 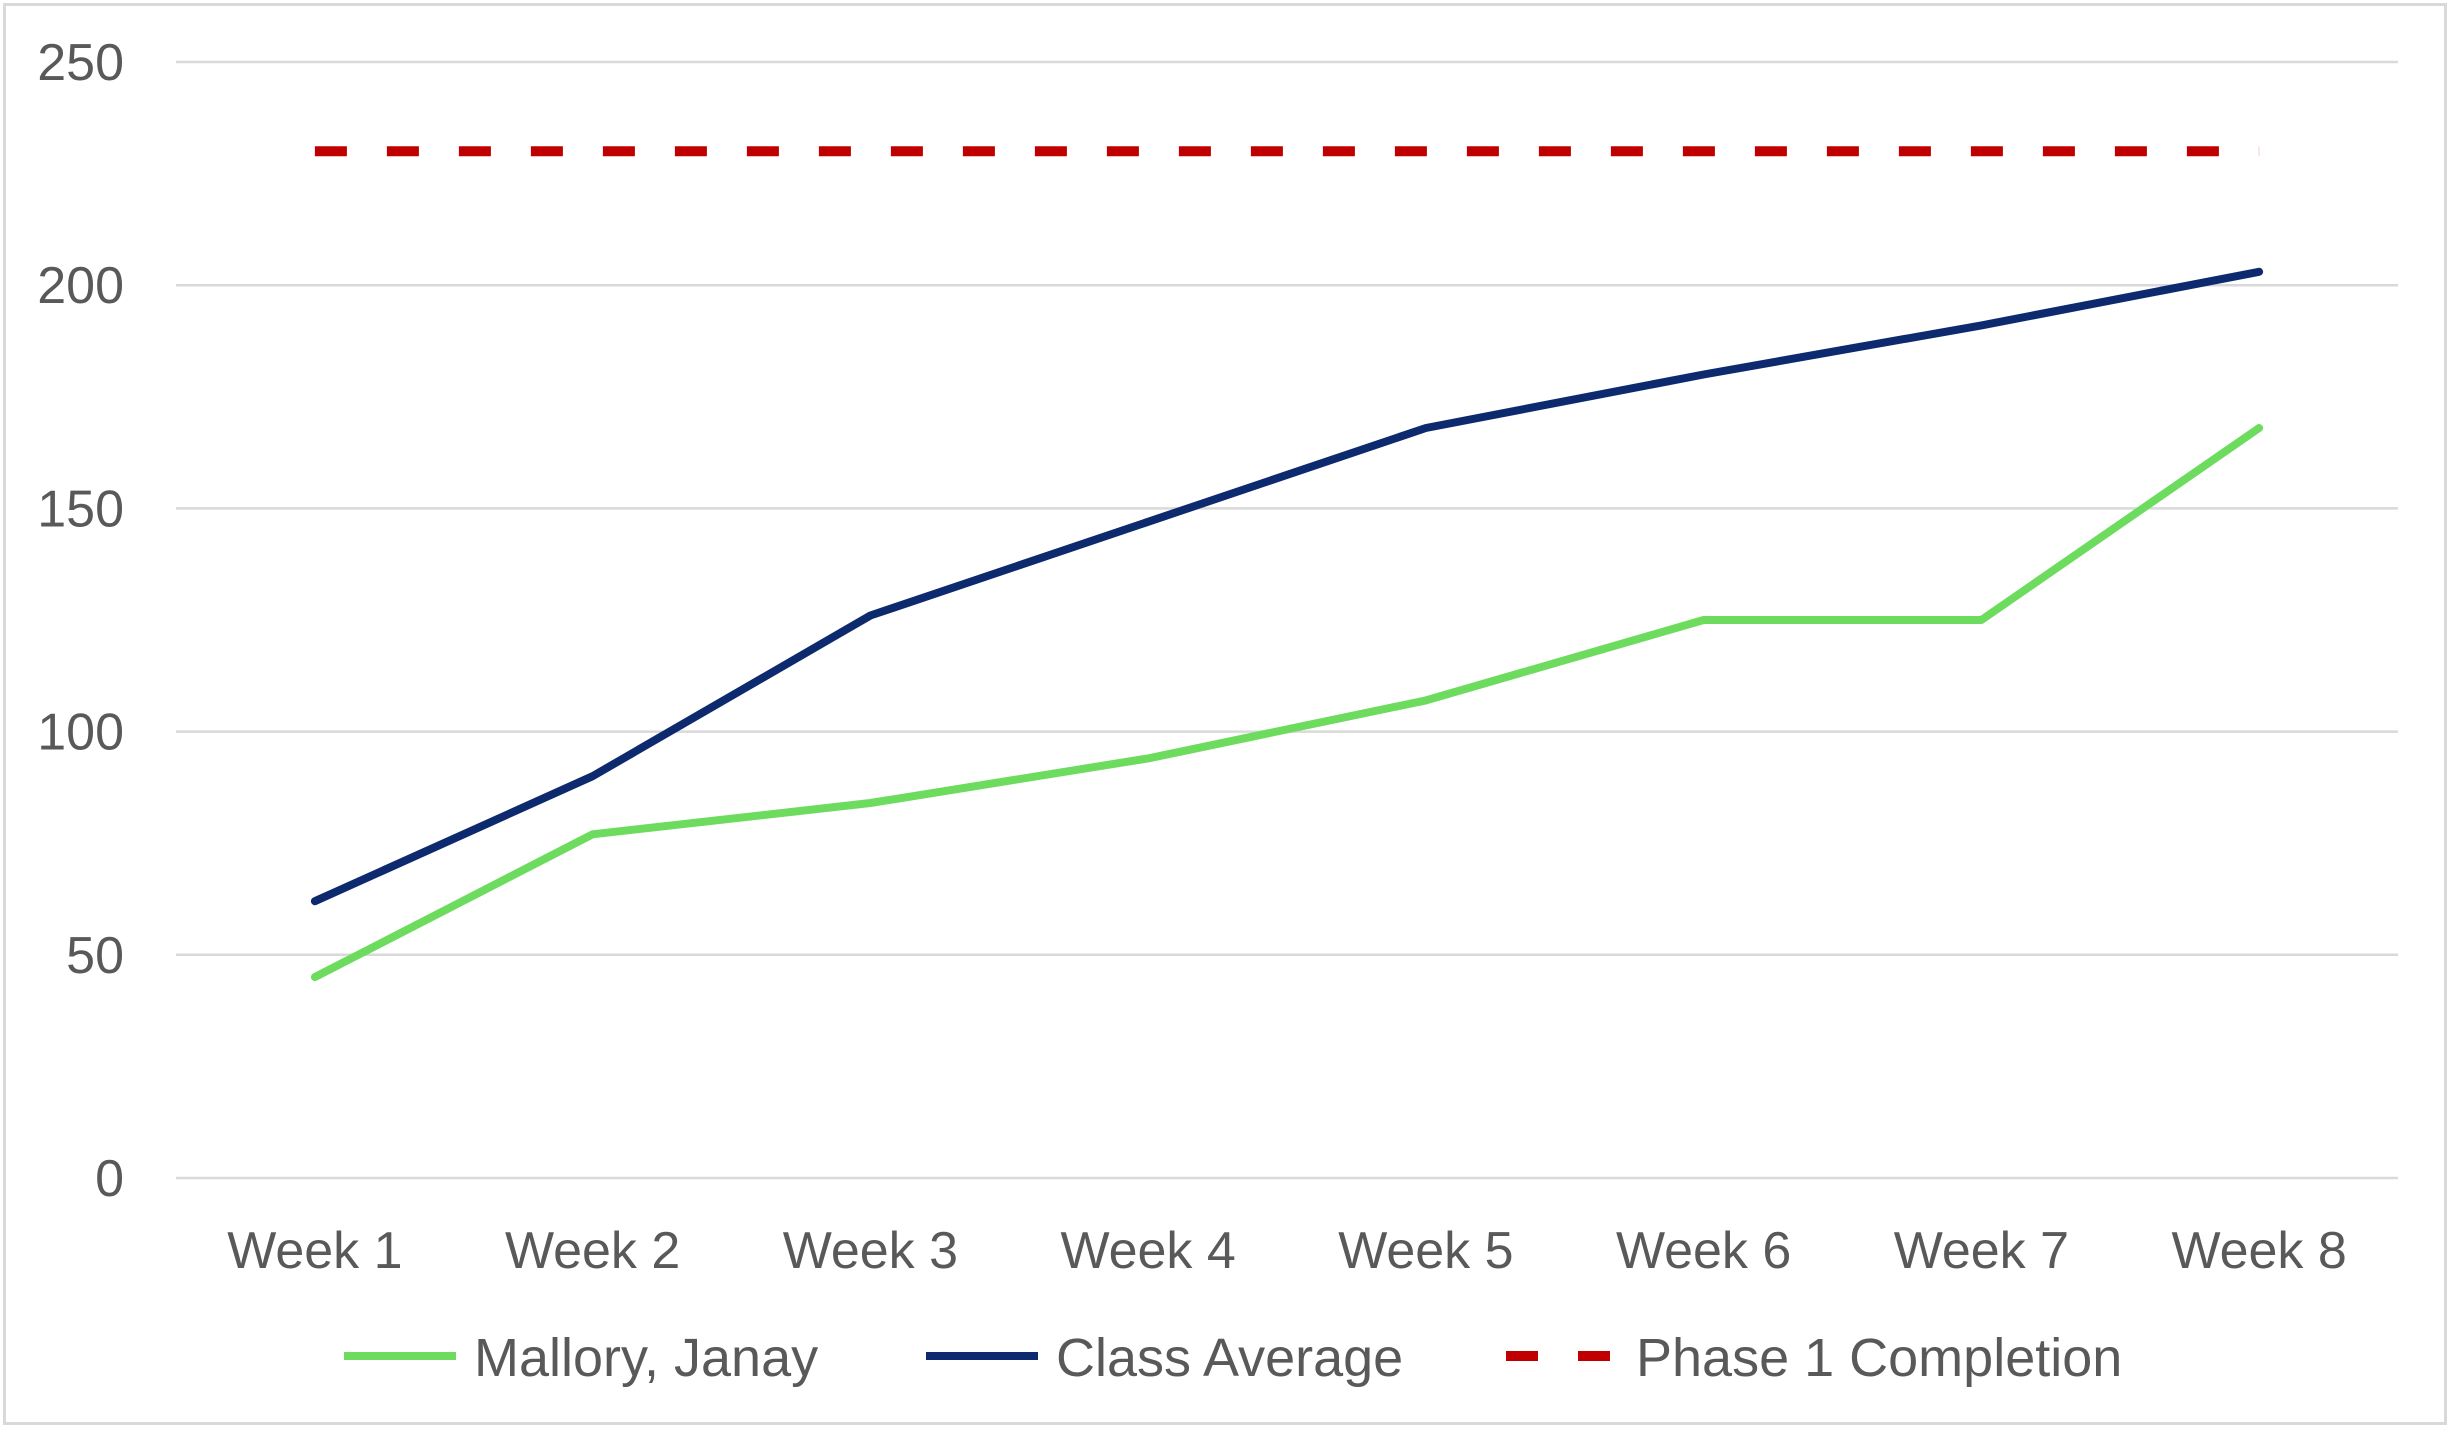 I want to click on legend-label: Mallory, Janay, so click(x=646, y=1358).